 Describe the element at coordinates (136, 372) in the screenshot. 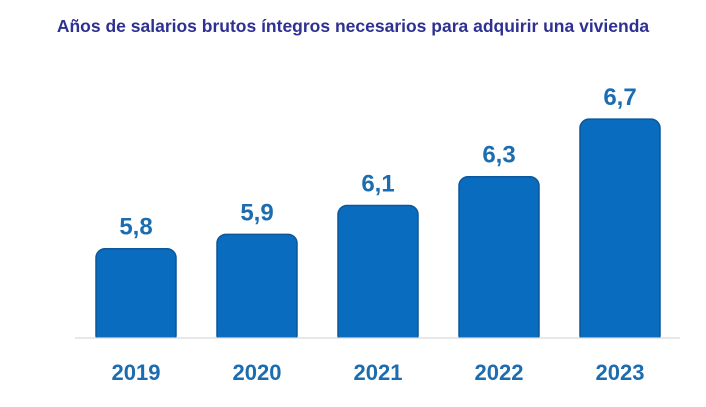

I see `x-tick-label-2019: 2019` at that location.